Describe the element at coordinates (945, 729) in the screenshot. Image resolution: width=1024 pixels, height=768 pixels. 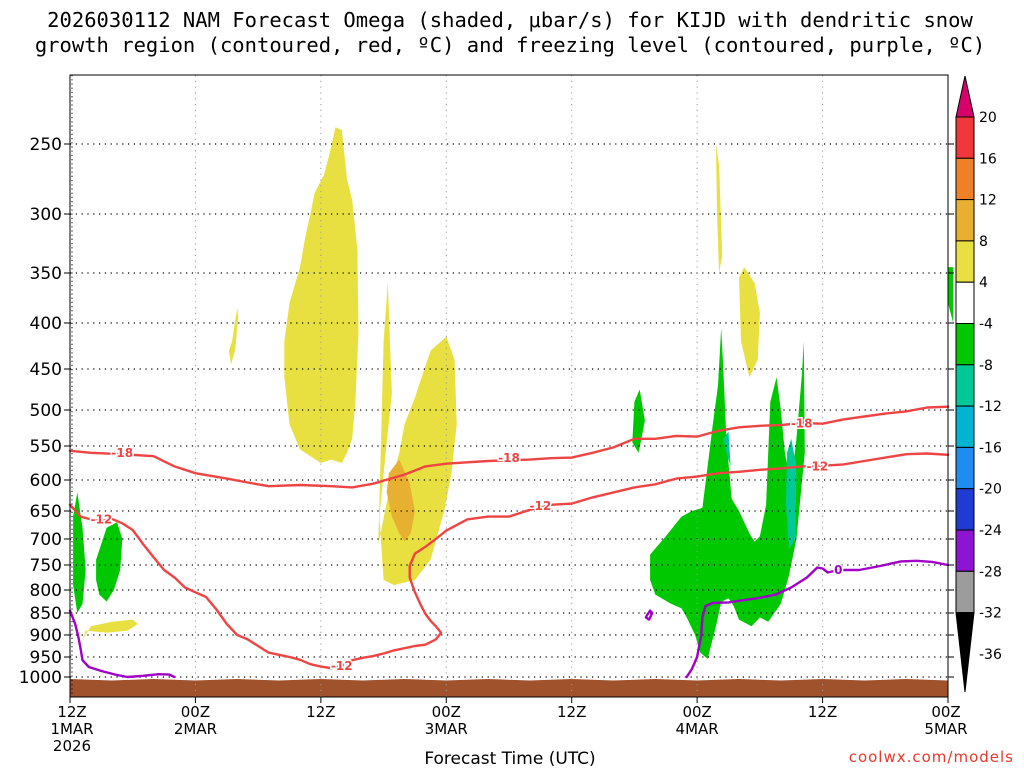
I see `x-tick-date: 5MAR` at that location.